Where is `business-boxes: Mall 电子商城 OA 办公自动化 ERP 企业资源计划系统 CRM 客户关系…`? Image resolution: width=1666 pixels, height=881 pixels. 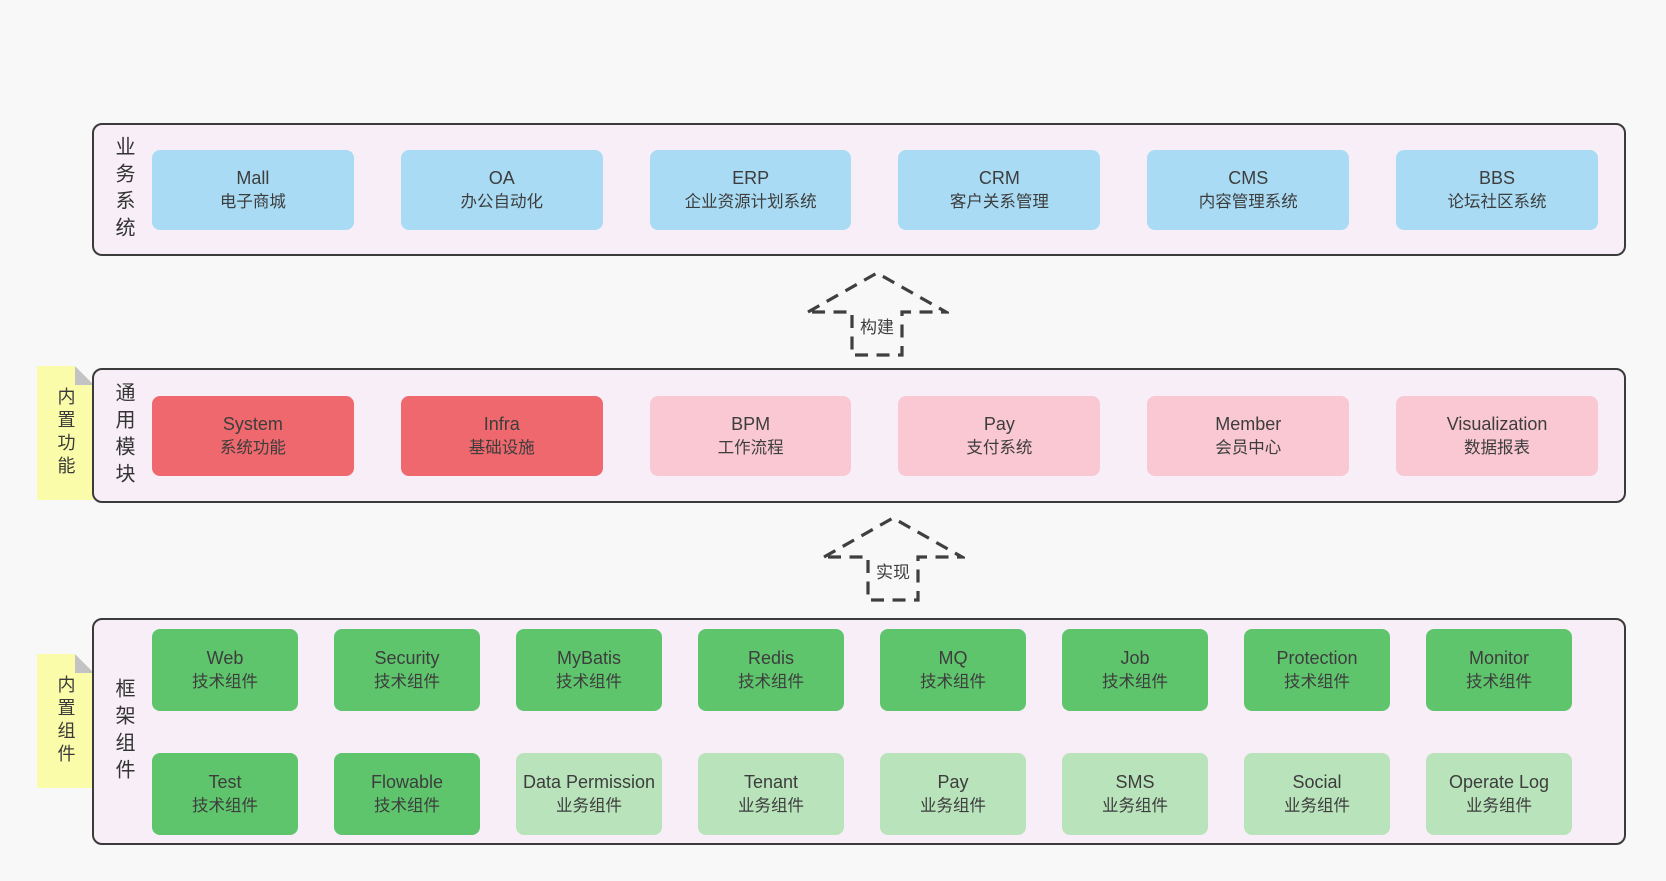 business-boxes: Mall 电子商城 OA 办公自动化 ERP 企业资源计划系统 CRM 客户关系… is located at coordinates (888, 189).